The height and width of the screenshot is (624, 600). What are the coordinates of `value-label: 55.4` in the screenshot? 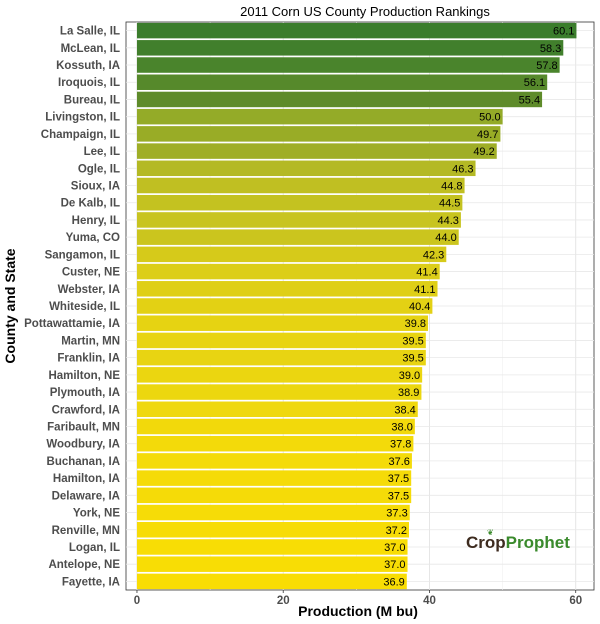 It's located at (529, 100).